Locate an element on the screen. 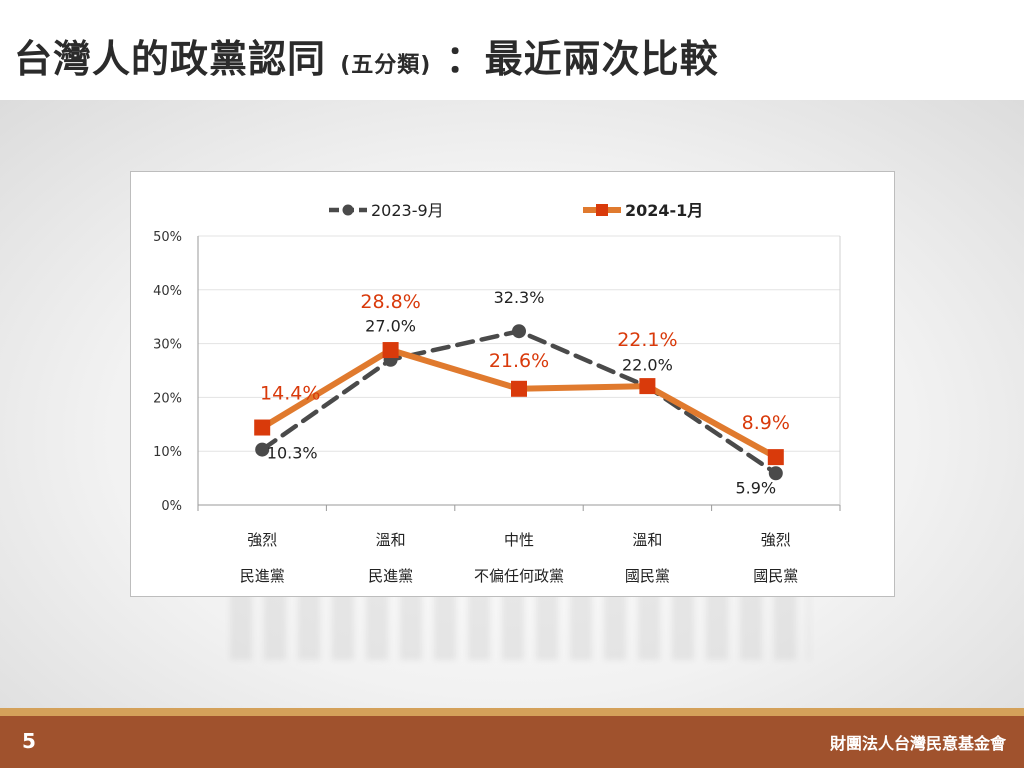 Image resolution: width=1024 pixels, height=768 pixels. data-label-2024-1: 14.4% is located at coordinates (290, 394).